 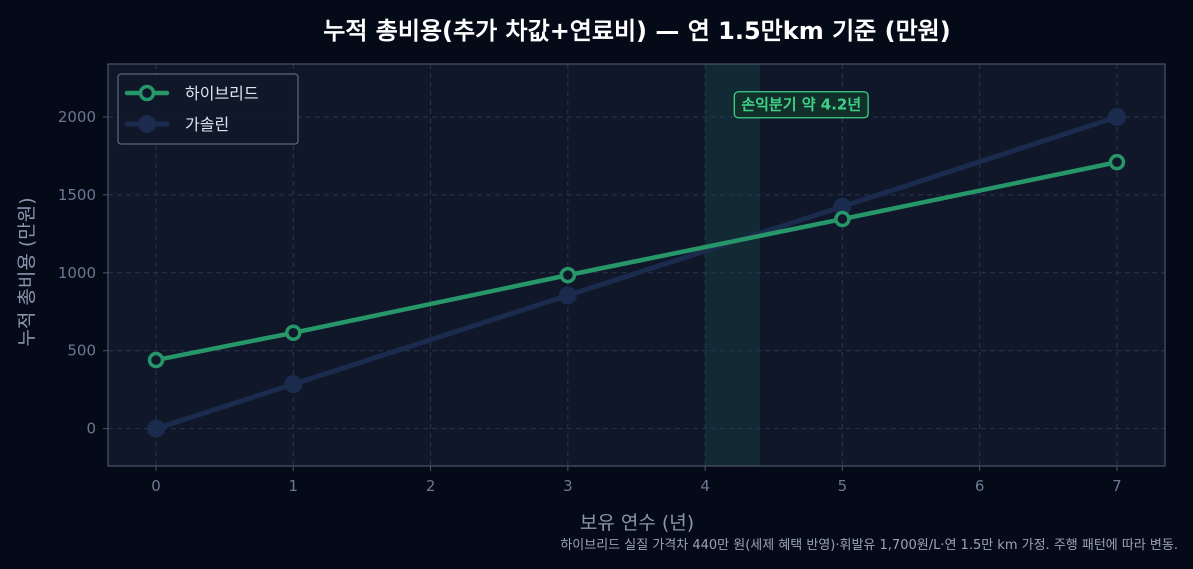 I want to click on annotation-text: 손익분기 약 4.2년, so click(x=801, y=105).